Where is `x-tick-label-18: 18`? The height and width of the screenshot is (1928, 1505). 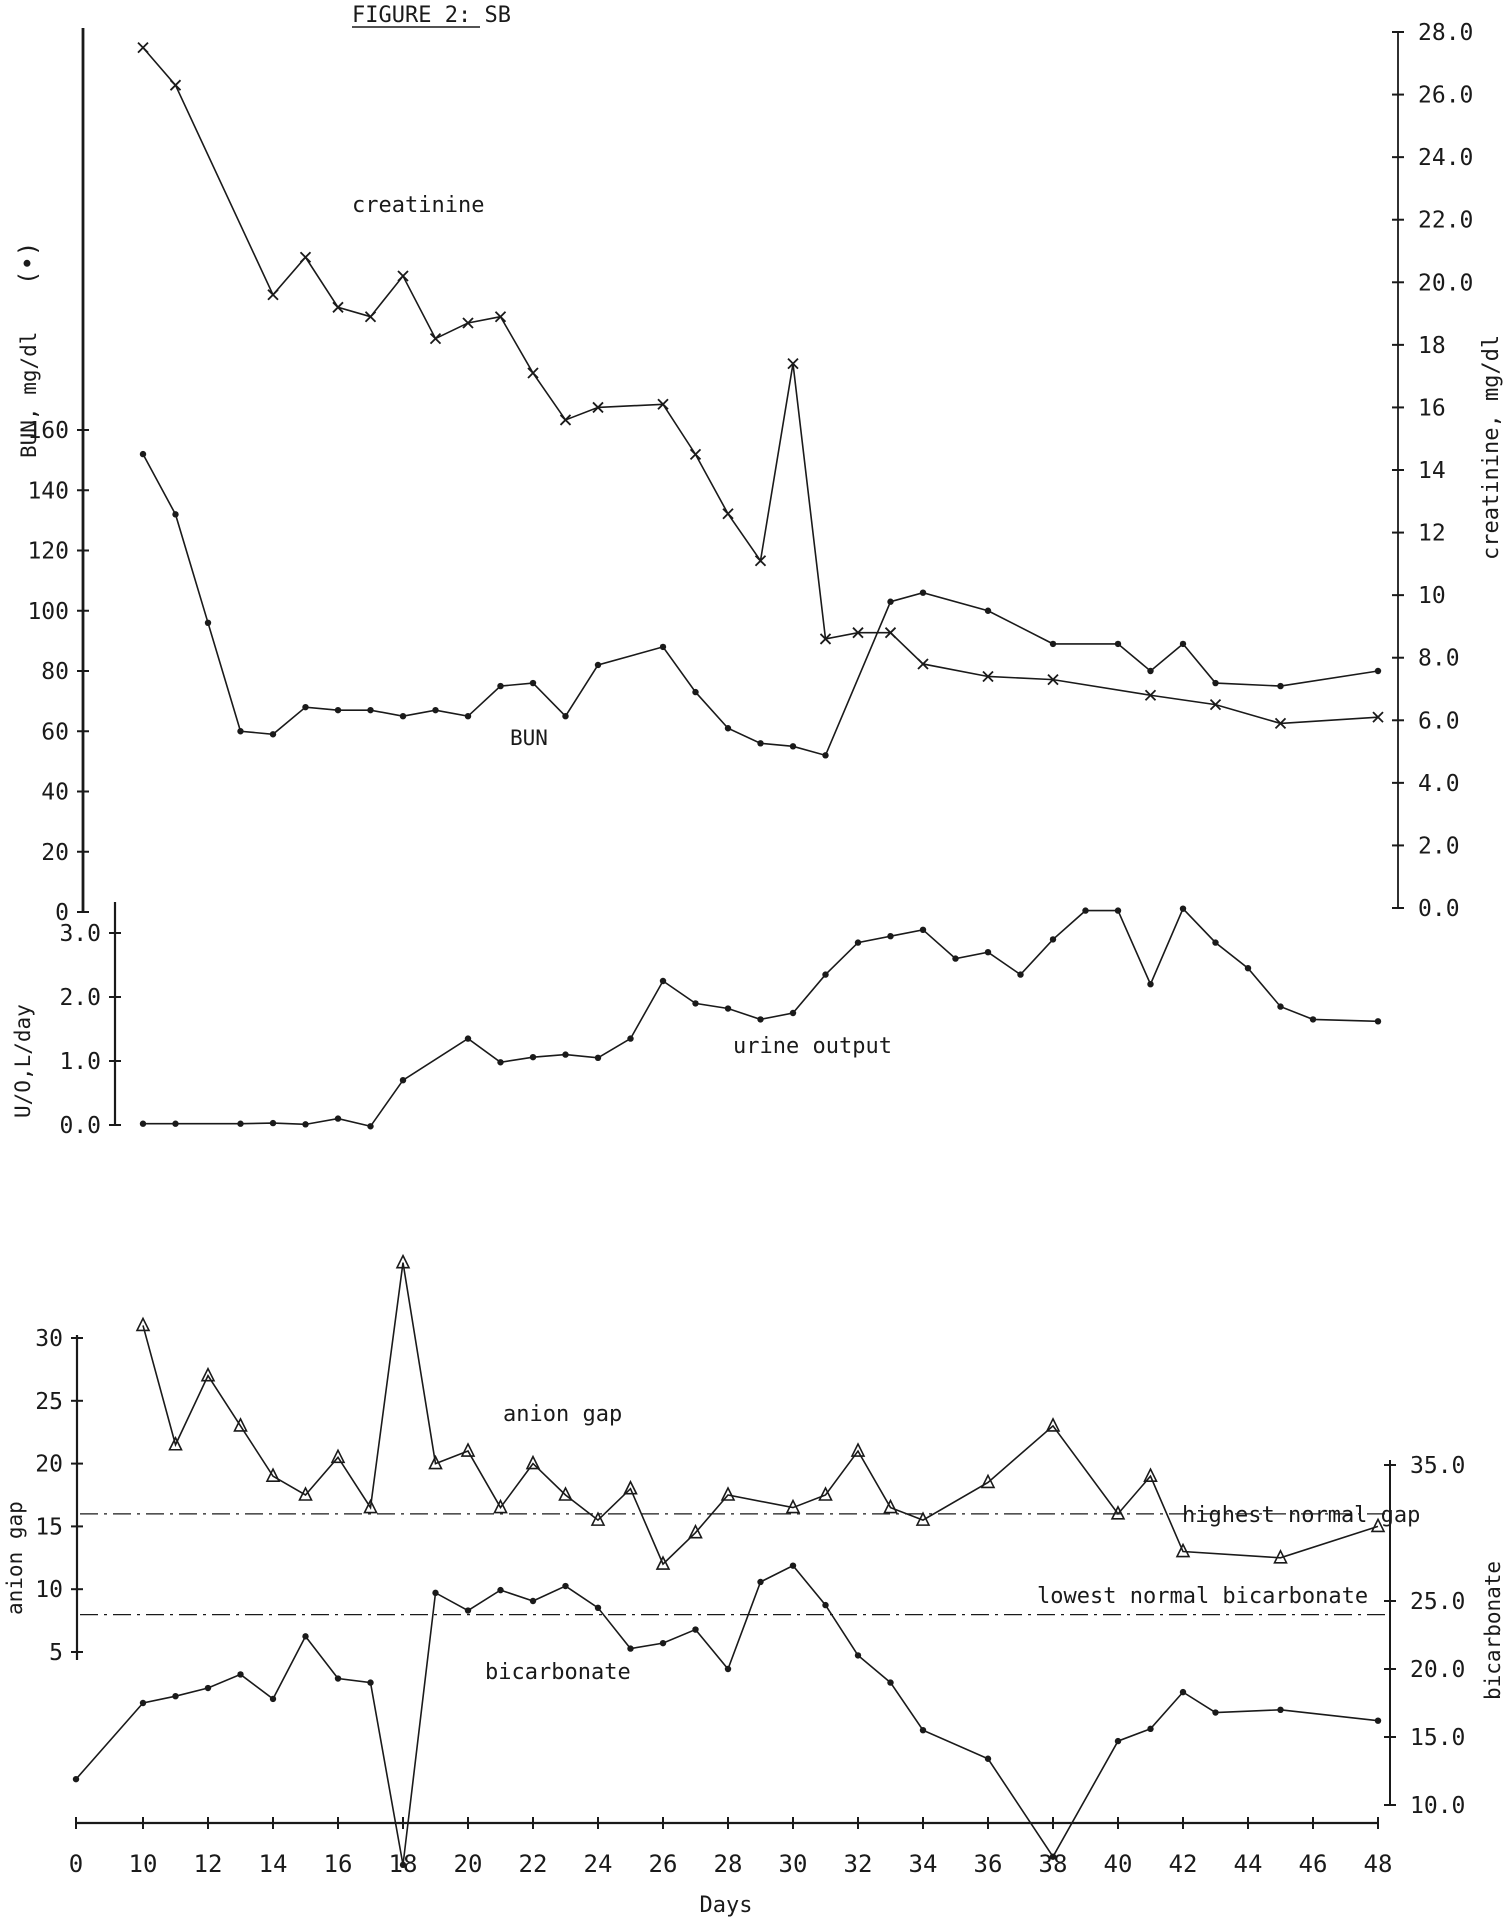
x-tick-label-18: 18 is located at coordinates (403, 1864).